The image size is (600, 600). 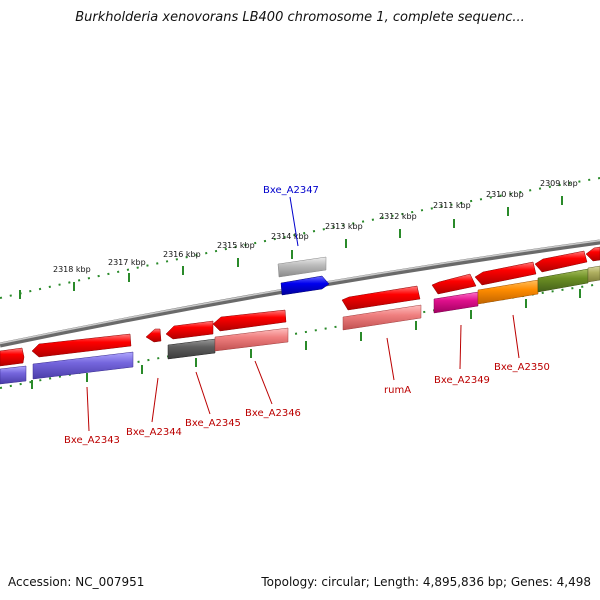 What do you see at coordinates (92, 440) in the screenshot?
I see `gene-label-Bxe_A2343: Bxe_A2343` at bounding box center [92, 440].